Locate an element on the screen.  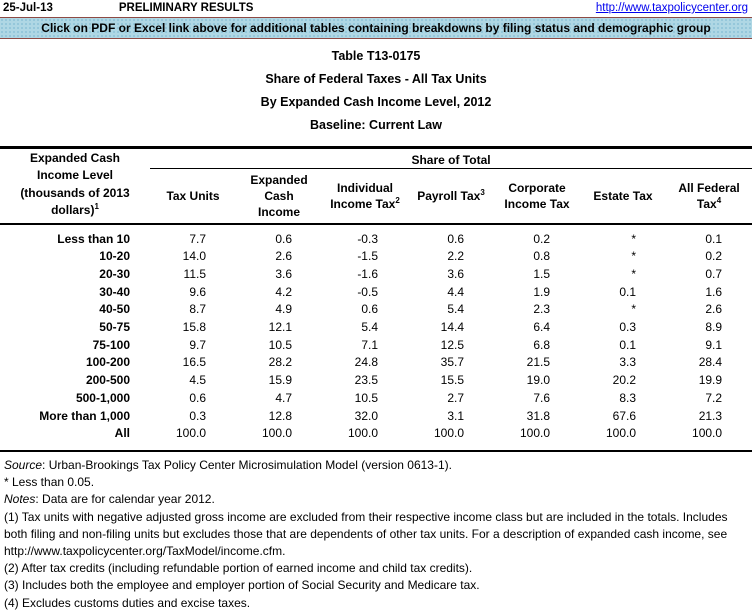
table-cell: 12.8 is located at coordinates (280, 415).